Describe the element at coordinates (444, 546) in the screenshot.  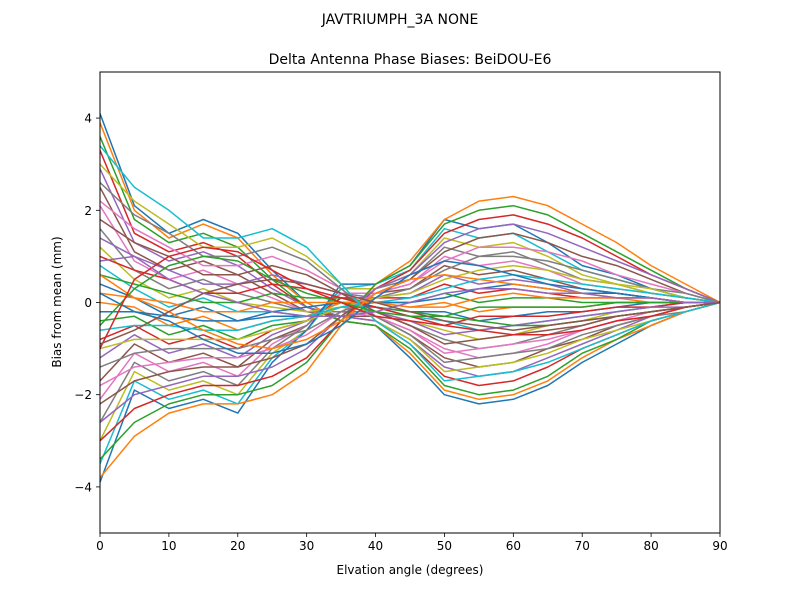
I see `x-tick-label: 50` at that location.